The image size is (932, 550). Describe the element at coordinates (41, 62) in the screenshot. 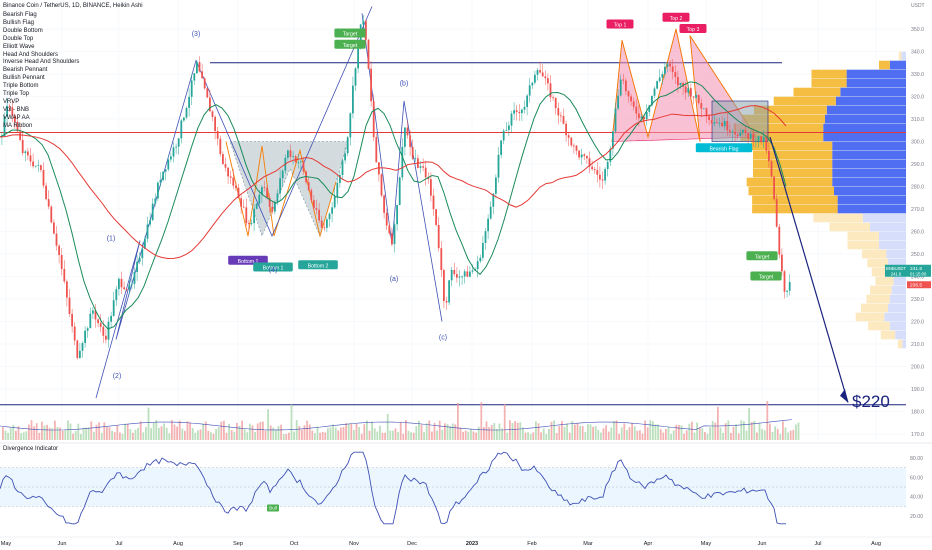

I see `indicator-legend-item: Inverse Head And Shoulders` at that location.